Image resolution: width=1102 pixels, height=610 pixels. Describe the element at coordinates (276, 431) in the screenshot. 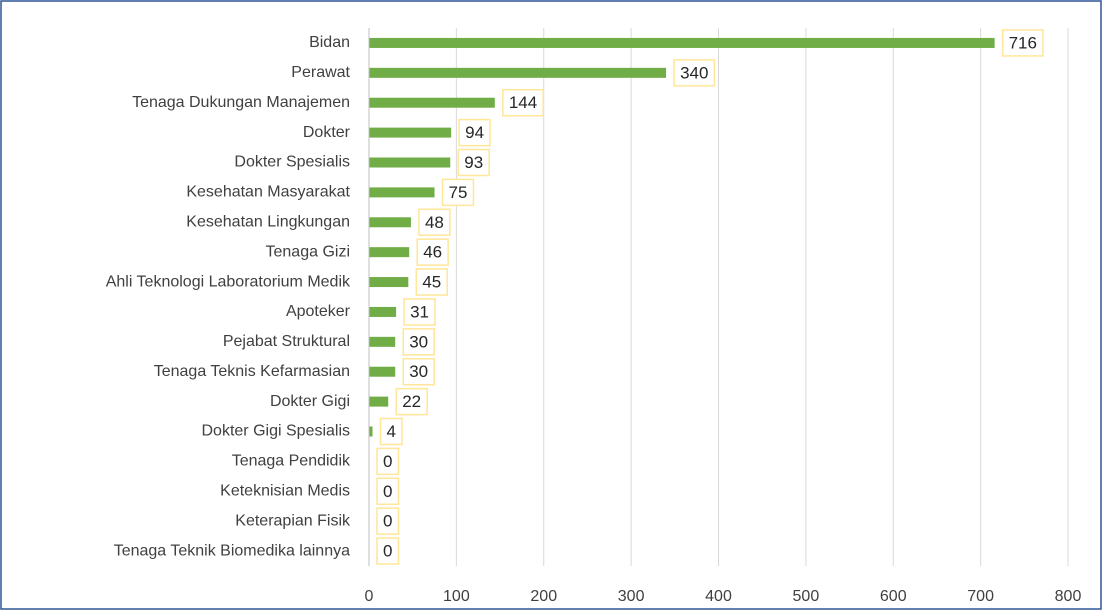

I see `y-tick-label: Dokter Gigi Spesialis` at that location.